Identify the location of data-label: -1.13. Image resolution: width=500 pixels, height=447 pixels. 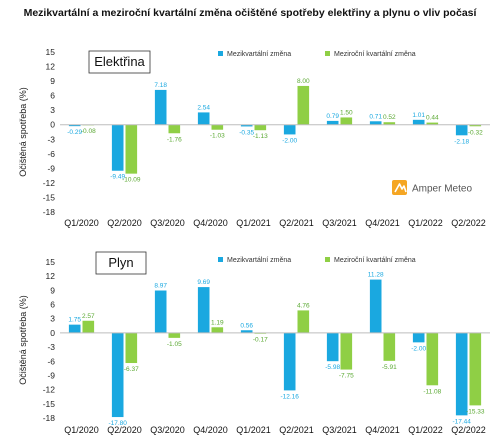
(260, 136).